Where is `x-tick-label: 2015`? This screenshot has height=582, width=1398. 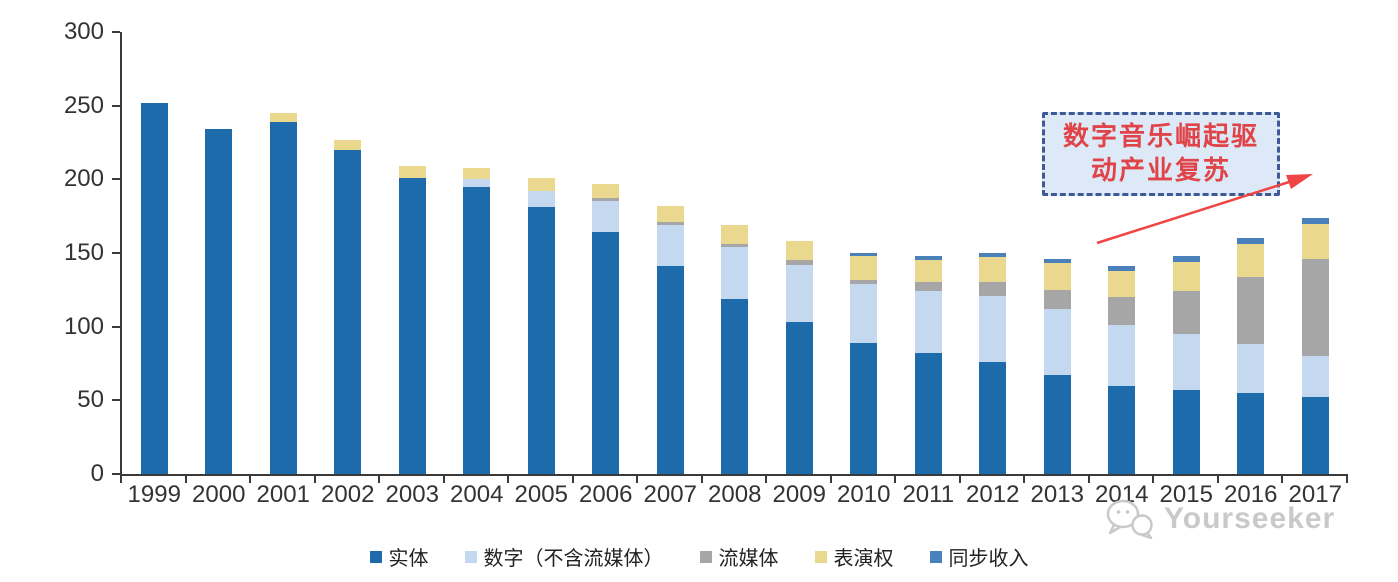 x-tick-label: 2015 is located at coordinates (1186, 494).